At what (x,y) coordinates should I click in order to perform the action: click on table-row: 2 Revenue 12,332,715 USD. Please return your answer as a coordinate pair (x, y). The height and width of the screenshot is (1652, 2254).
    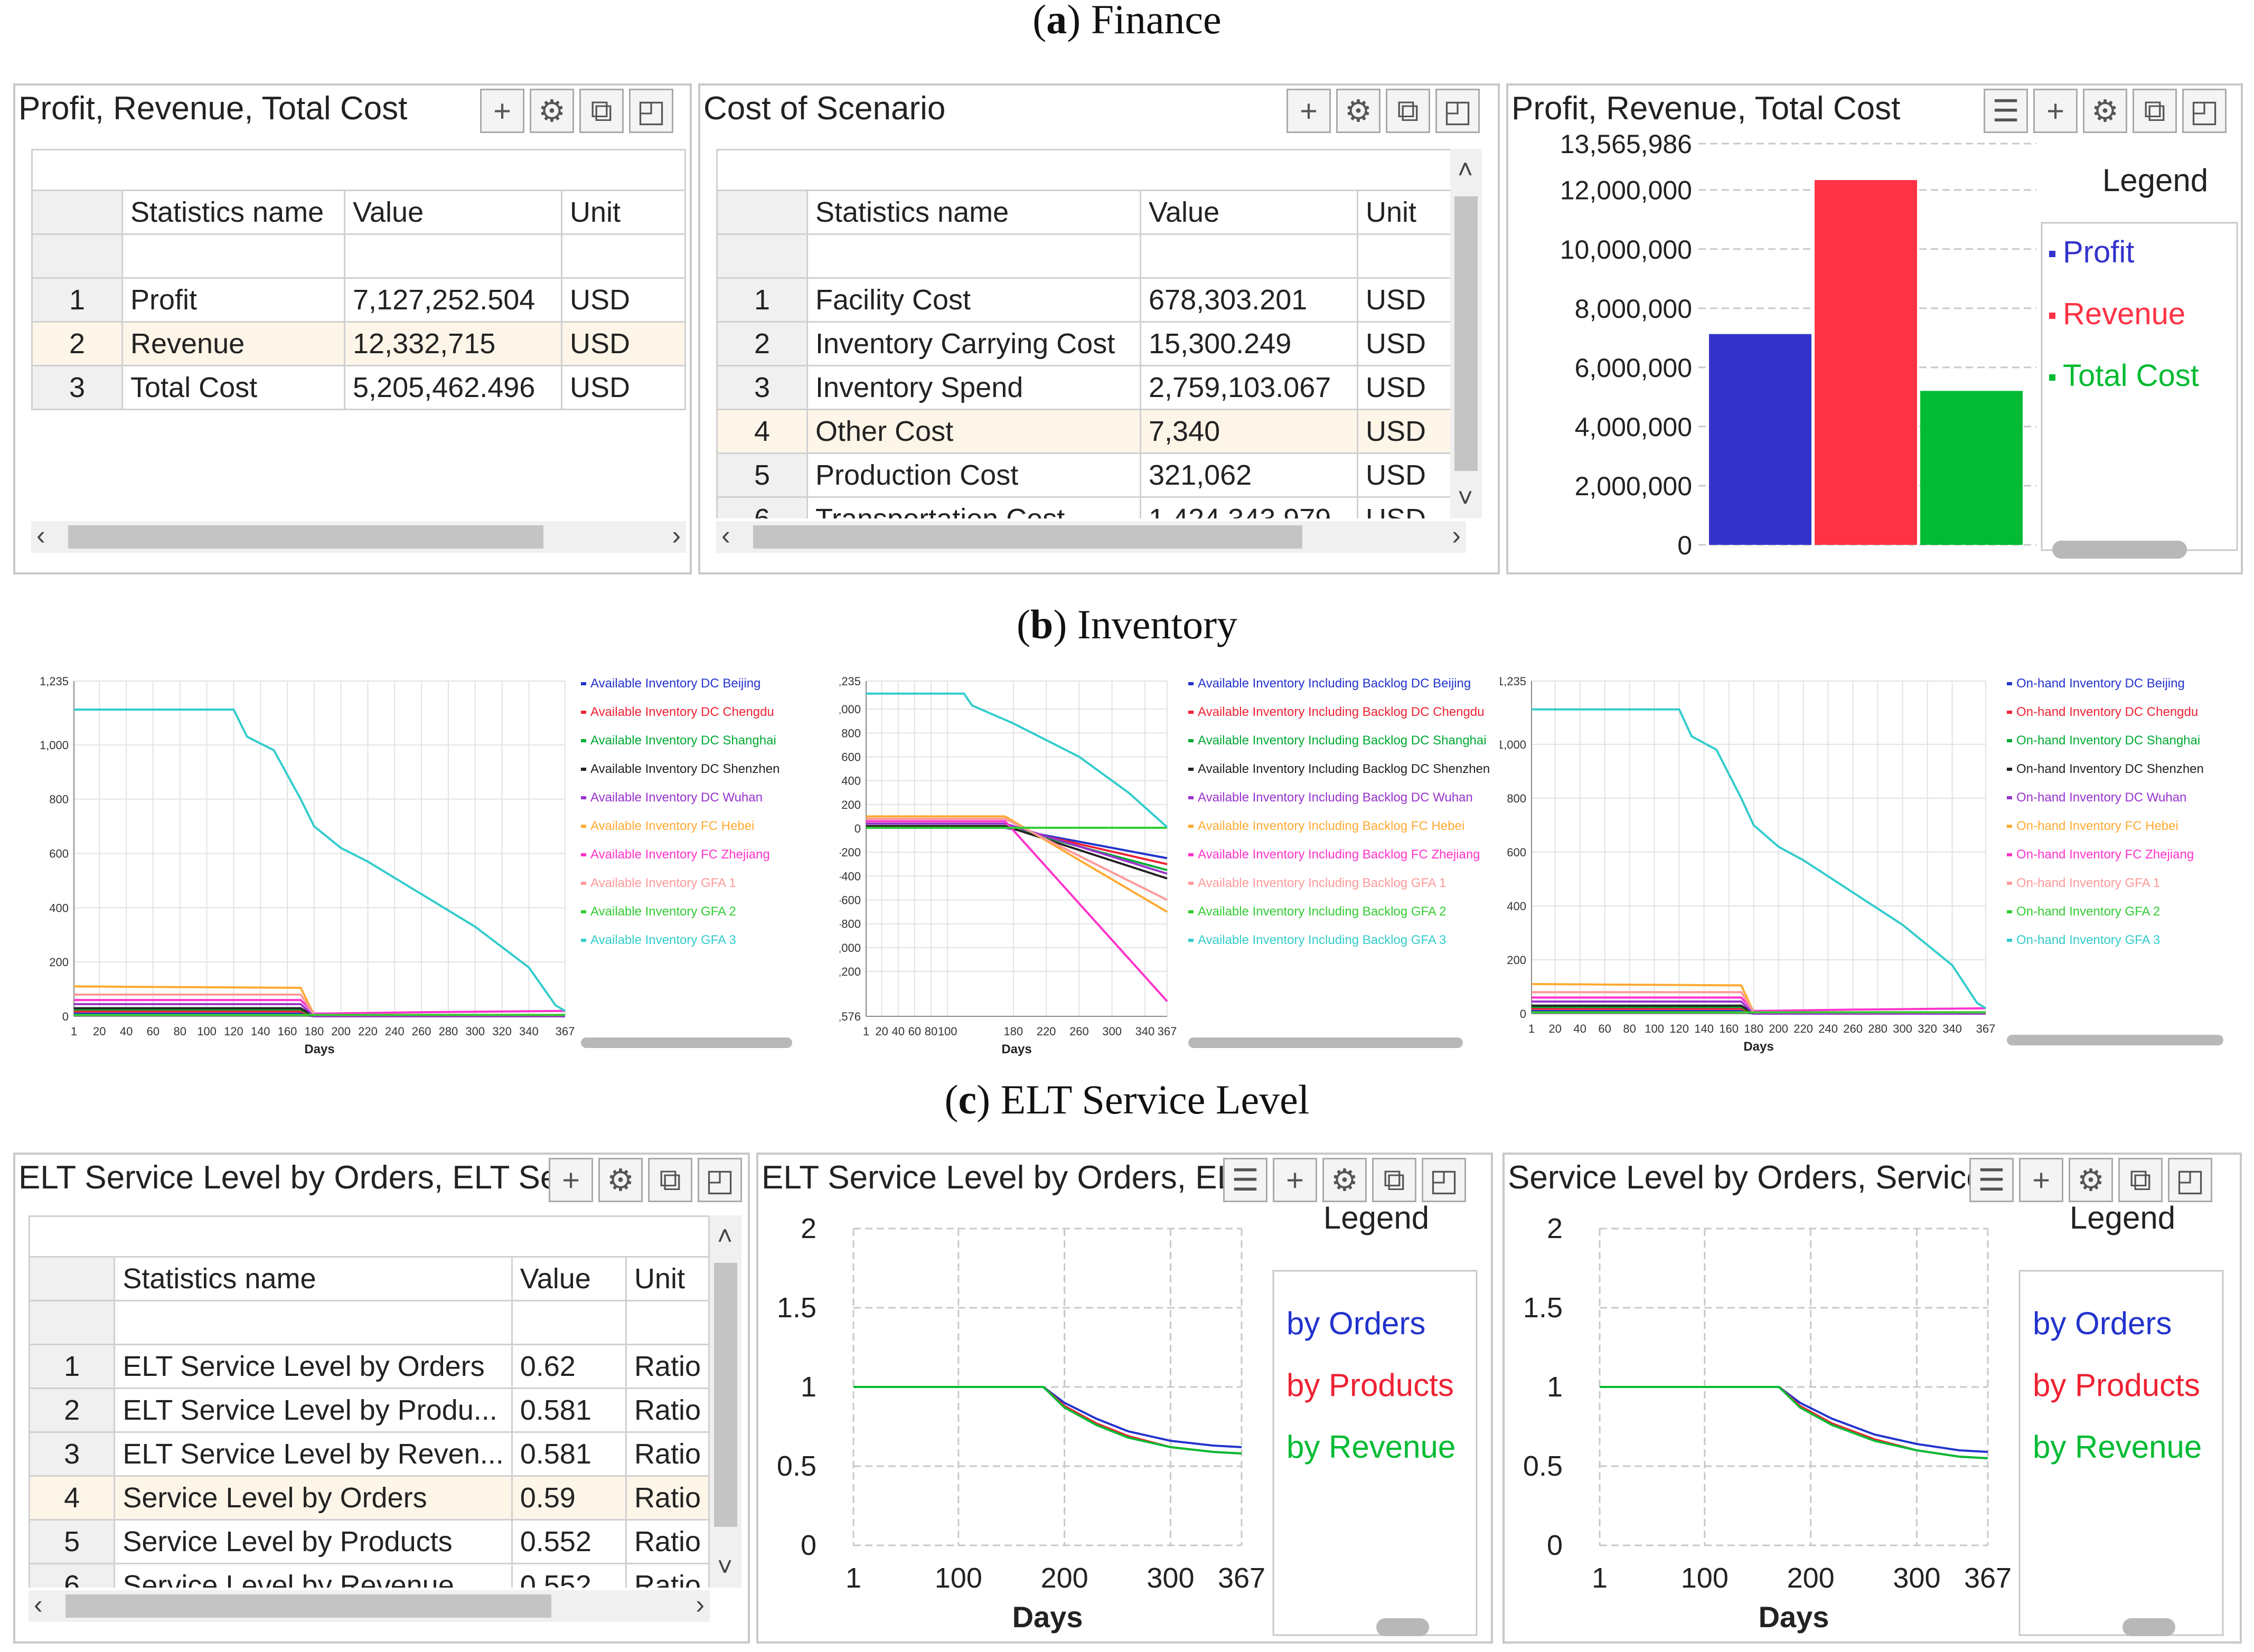
    Looking at the image, I should click on (359, 343).